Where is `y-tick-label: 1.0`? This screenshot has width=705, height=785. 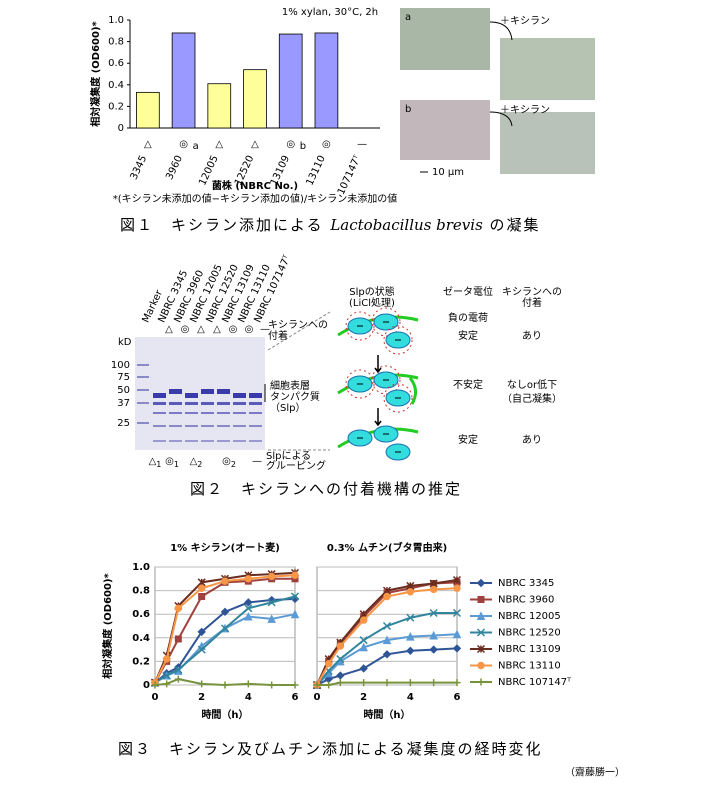
y-tick-label: 1.0 is located at coordinates (116, 20).